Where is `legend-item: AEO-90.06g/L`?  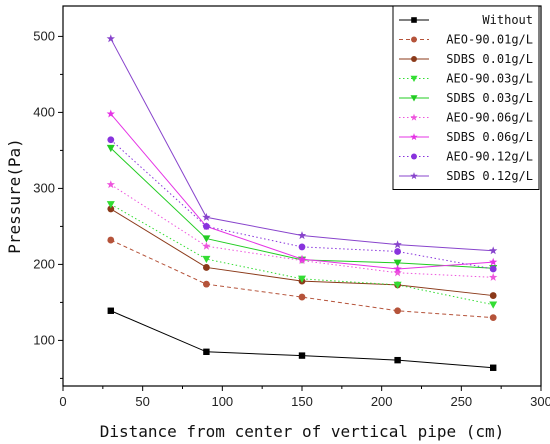
legend-item: AEO-90.06g/L is located at coordinates (466, 118).